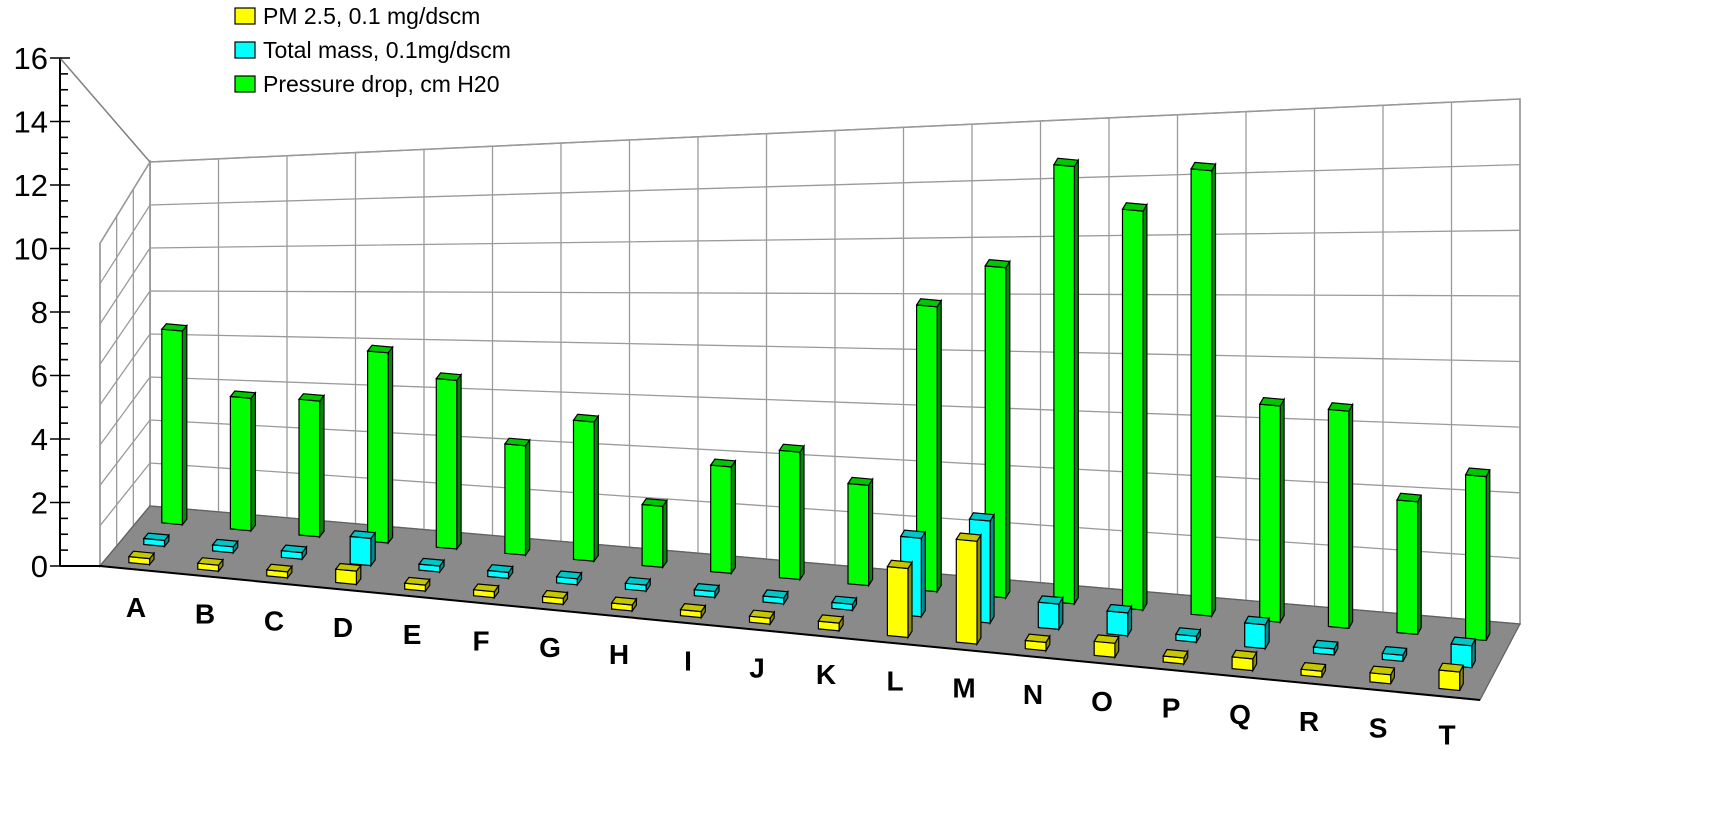 The image size is (1725, 817). I want to click on bar-total-mass-G, so click(569, 578).